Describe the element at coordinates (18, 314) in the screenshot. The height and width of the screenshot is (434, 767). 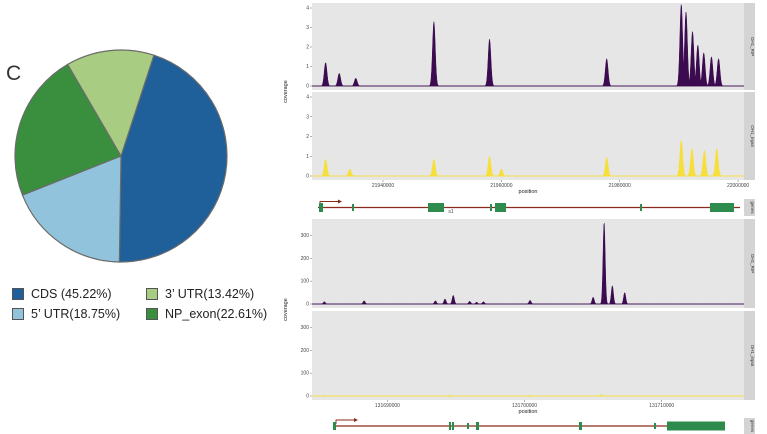
I see `legend-swatch-utr5` at that location.